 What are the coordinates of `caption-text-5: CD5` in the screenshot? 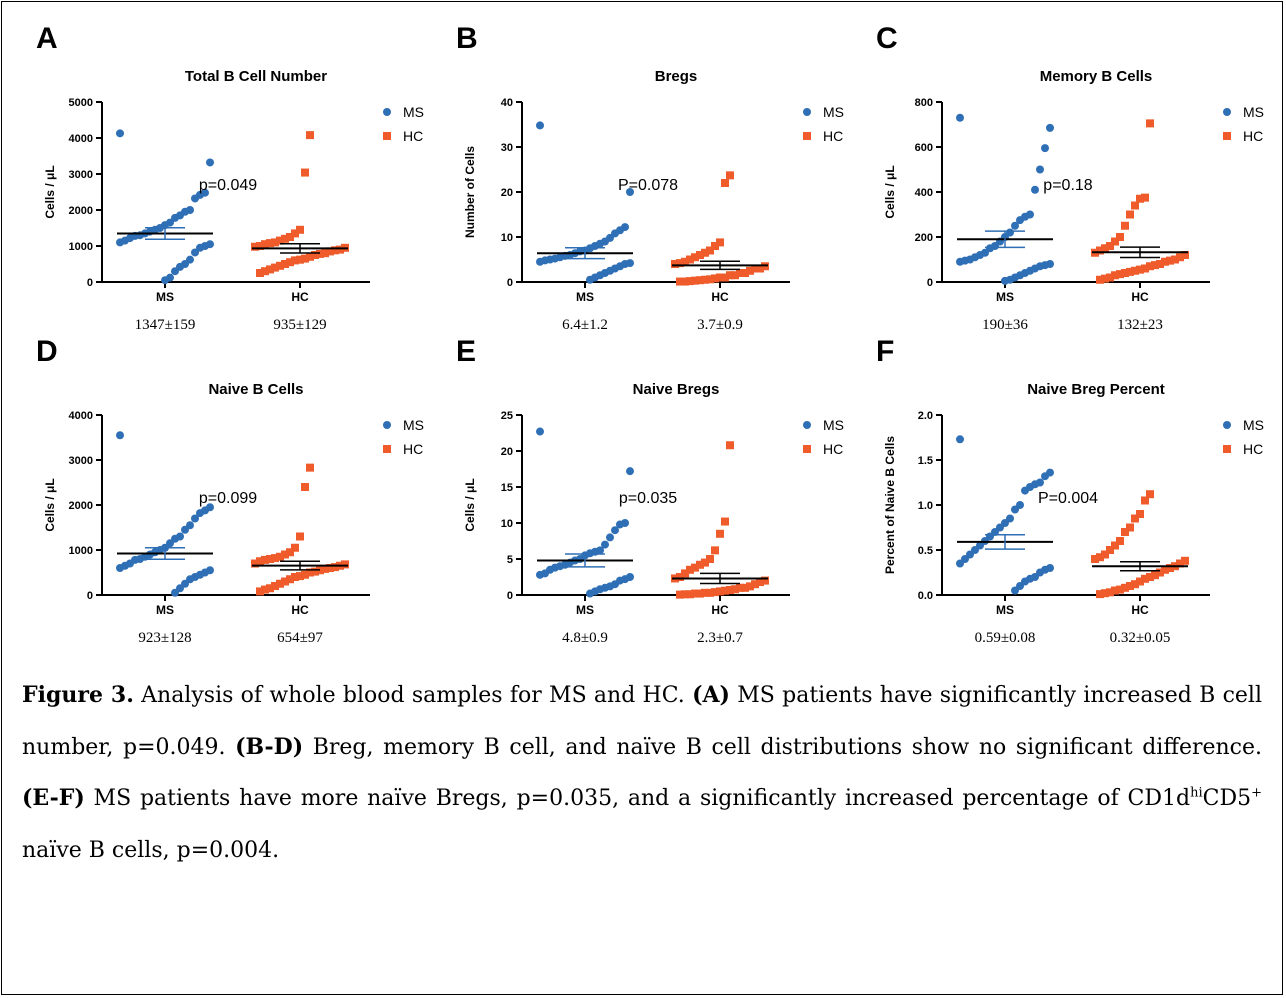 It's located at (1227, 798).